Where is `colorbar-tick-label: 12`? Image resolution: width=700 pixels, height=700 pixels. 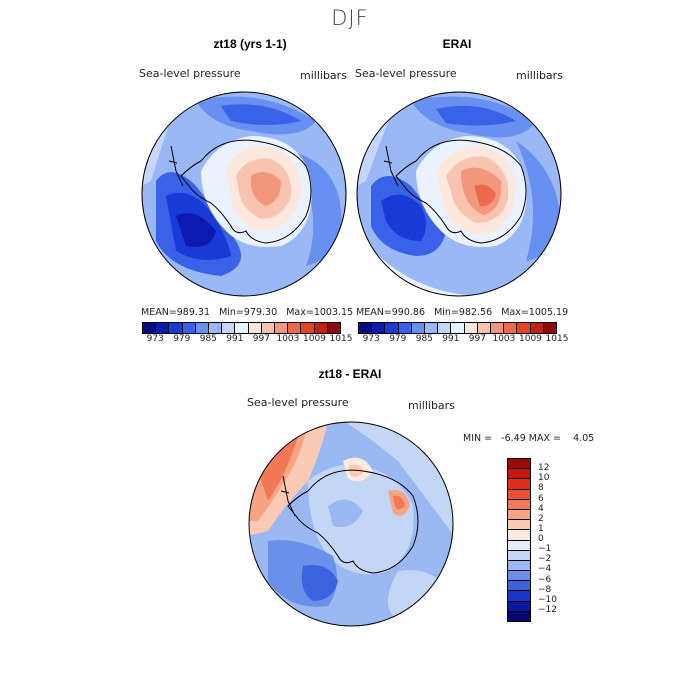 colorbar-tick-label: 12 is located at coordinates (544, 468).